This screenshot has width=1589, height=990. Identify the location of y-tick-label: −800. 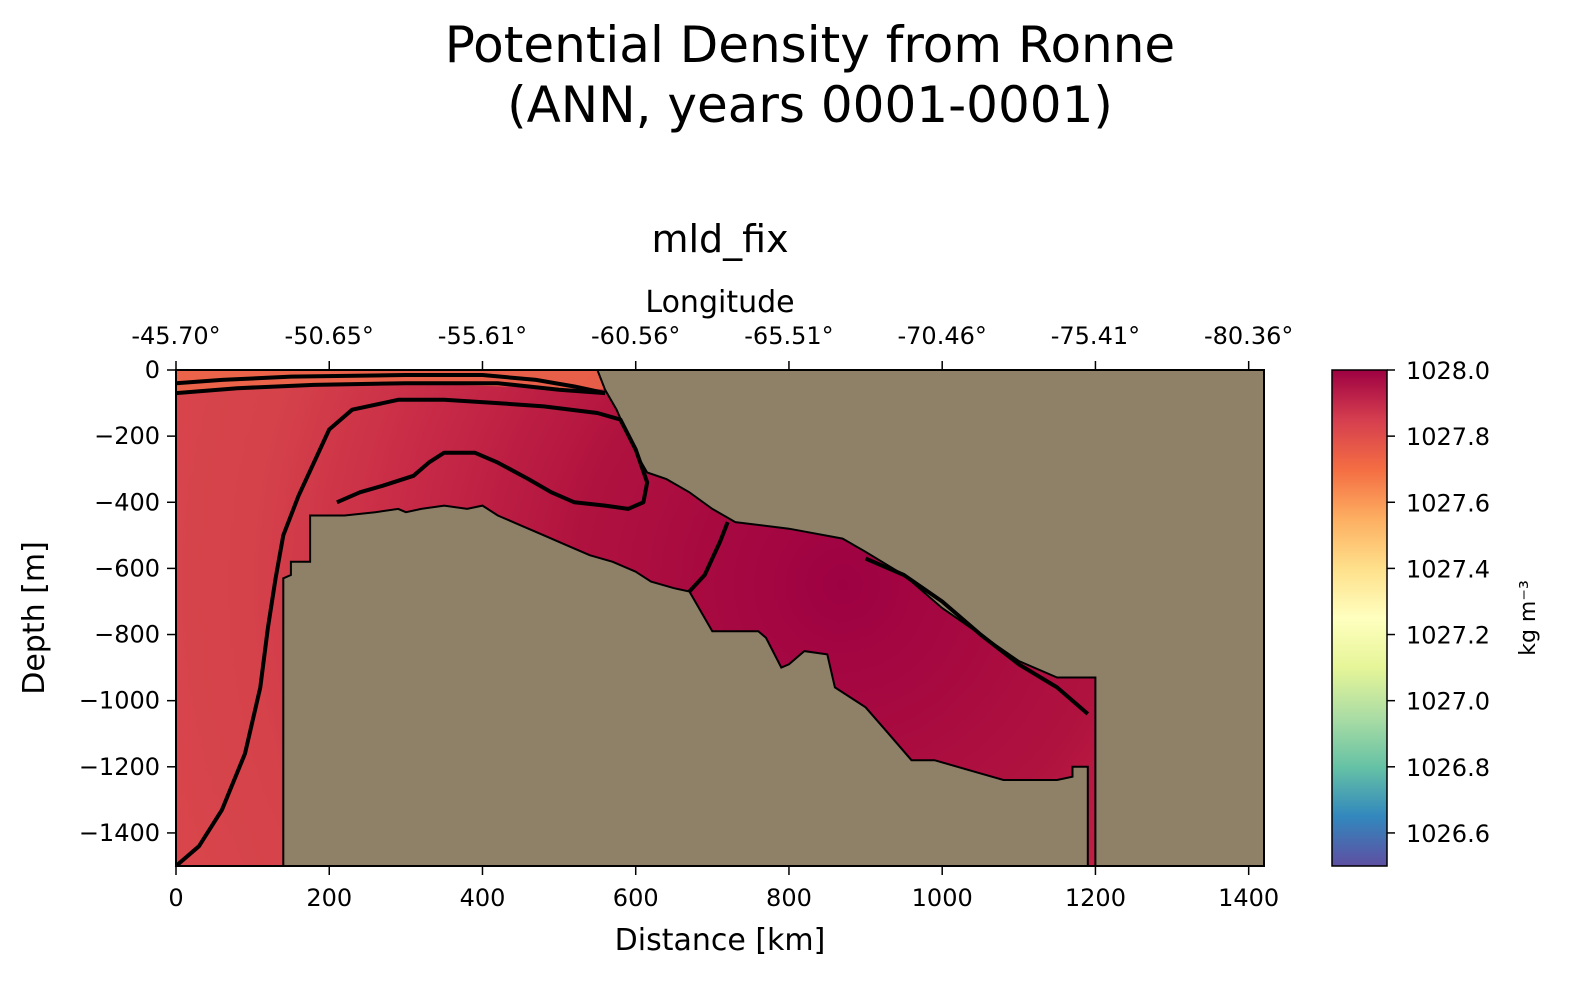
(127, 635).